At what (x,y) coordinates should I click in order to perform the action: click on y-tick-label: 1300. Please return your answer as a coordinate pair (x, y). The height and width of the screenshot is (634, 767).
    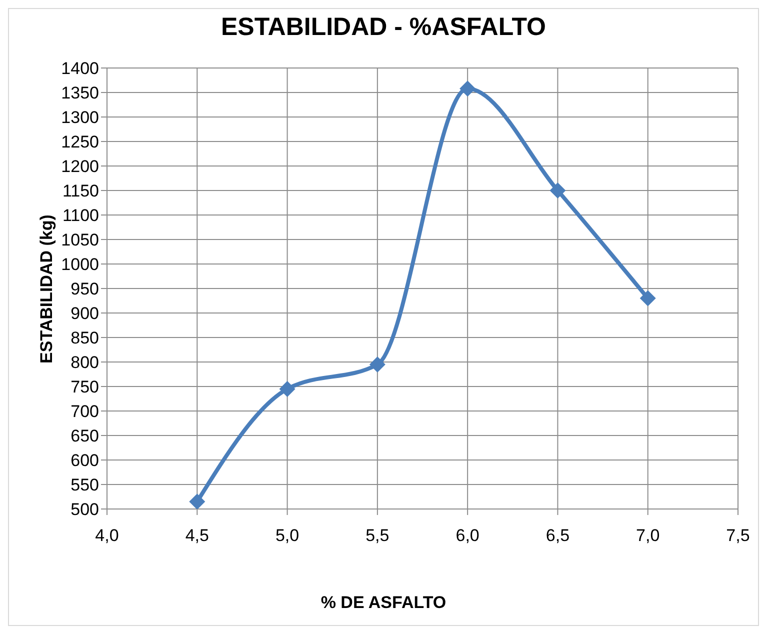
    Looking at the image, I should click on (80, 118).